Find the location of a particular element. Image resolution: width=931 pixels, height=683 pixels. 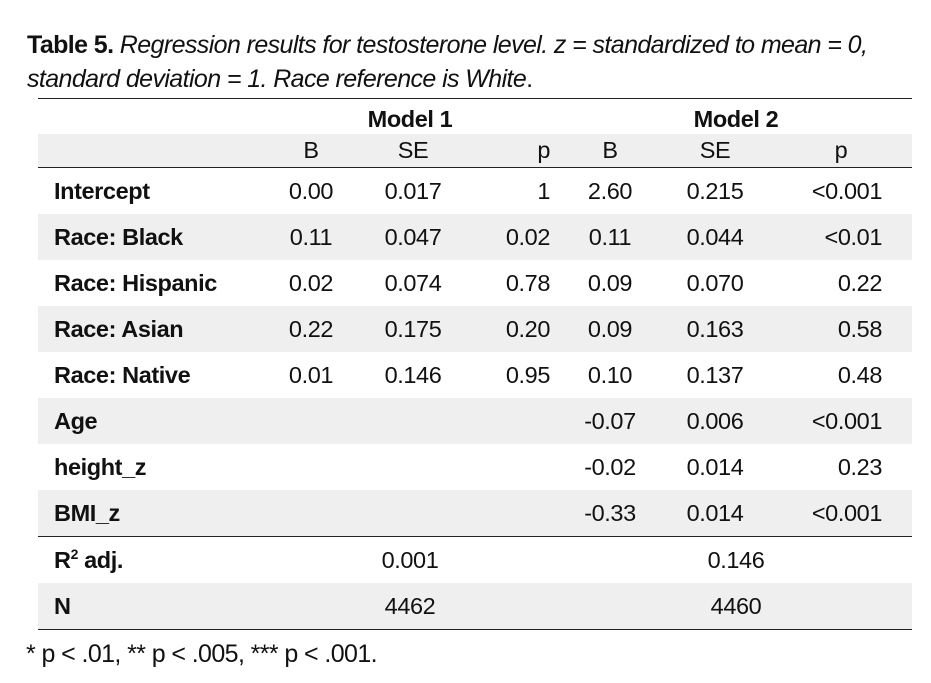

table-row: height_z -0.02 0.014 0.23 is located at coordinates (475, 467).